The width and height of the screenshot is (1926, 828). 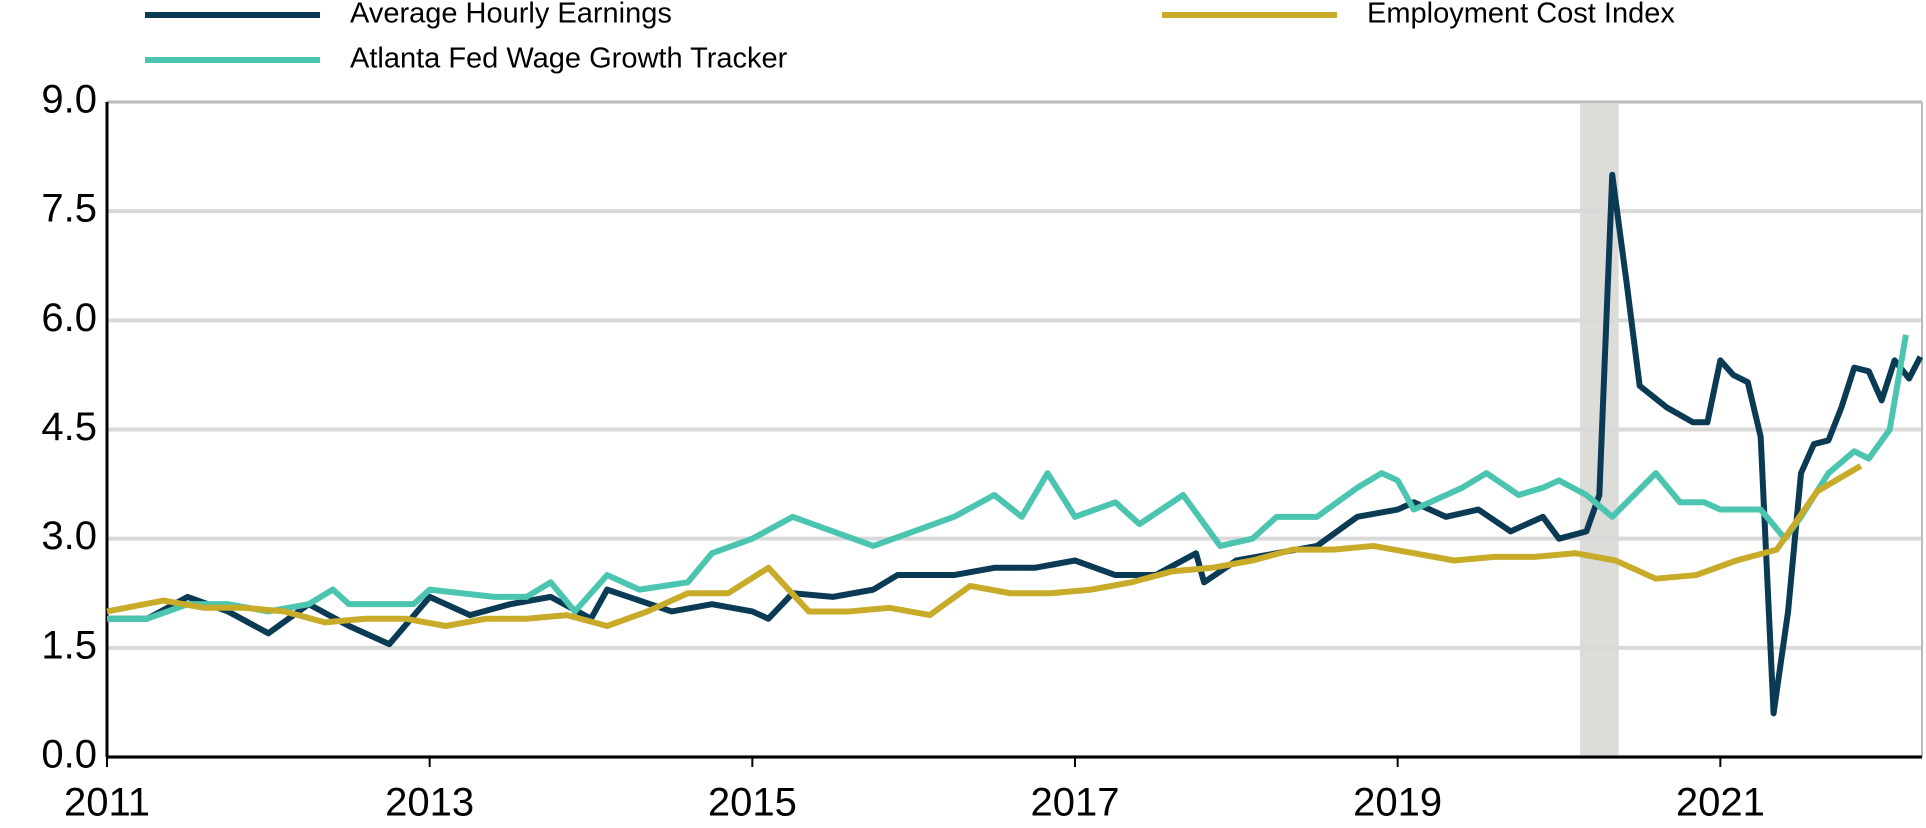 I want to click on x-tick-label: 2019, so click(x=1397, y=803).